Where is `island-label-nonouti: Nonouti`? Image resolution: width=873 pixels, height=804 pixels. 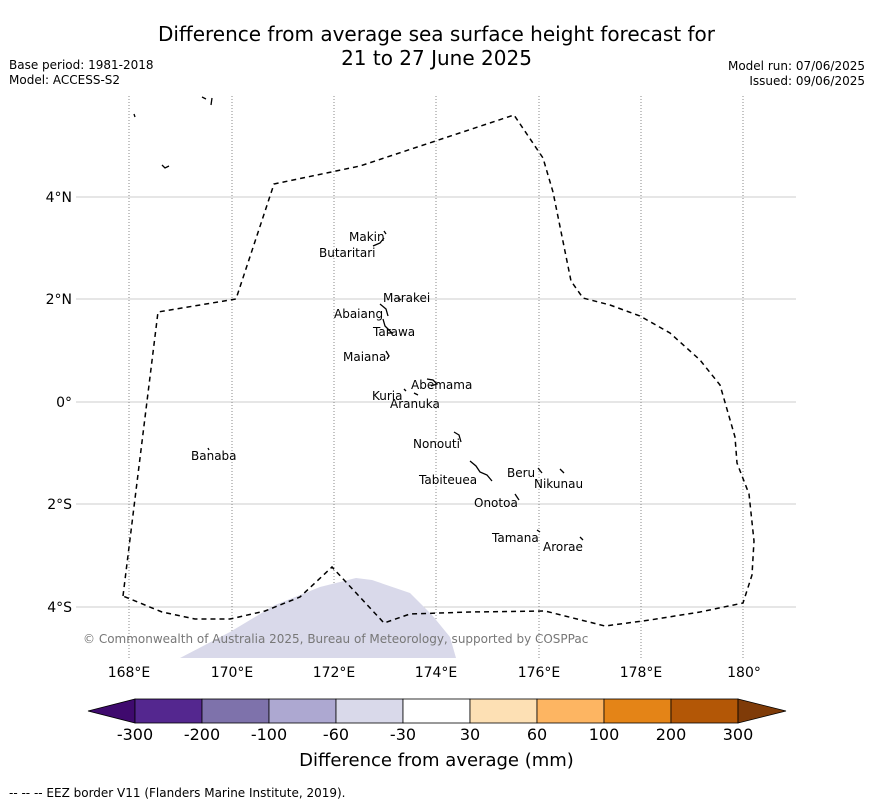 island-label-nonouti: Nonouti is located at coordinates (436, 444).